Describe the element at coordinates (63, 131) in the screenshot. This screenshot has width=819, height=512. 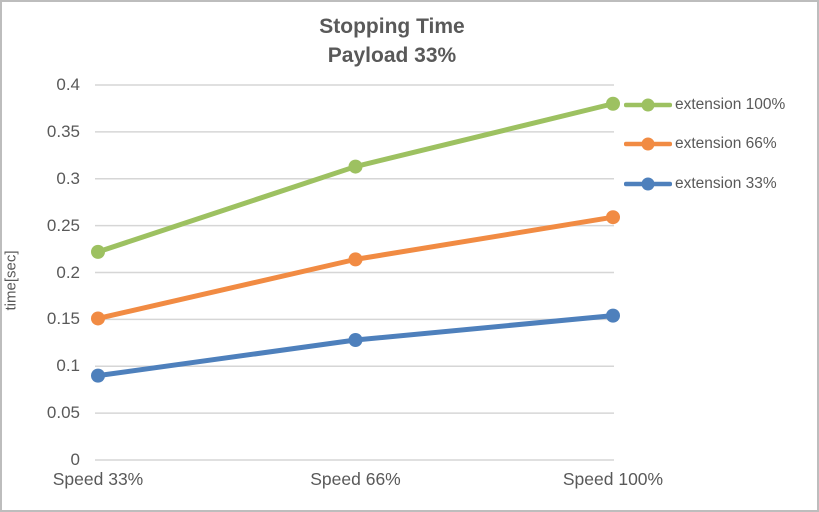
I see `y-tick-label: 0.35` at that location.